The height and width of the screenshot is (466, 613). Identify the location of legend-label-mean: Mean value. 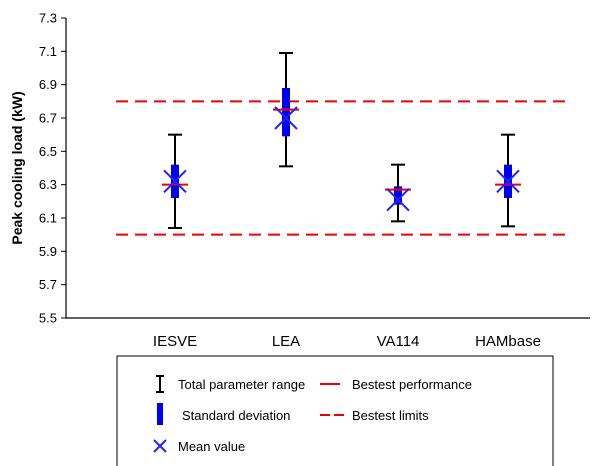
(211, 446).